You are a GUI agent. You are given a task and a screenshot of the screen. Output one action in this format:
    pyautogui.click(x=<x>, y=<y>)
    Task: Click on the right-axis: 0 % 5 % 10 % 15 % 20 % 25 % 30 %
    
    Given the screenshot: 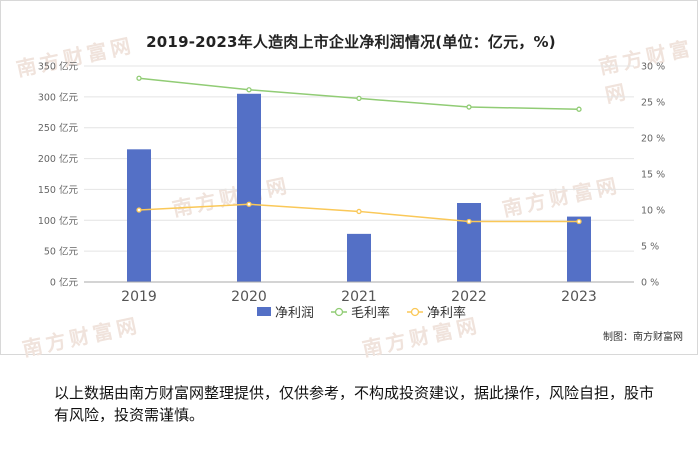 What is the action you would take?
    pyautogui.click(x=653, y=175)
    